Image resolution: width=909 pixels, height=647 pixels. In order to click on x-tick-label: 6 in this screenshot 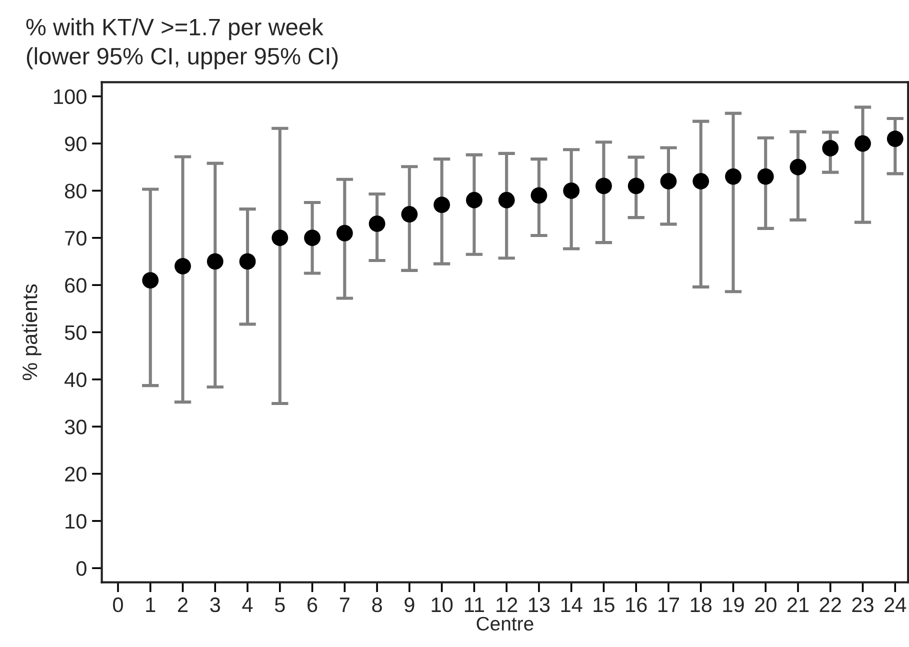, I will do `click(313, 604)`.